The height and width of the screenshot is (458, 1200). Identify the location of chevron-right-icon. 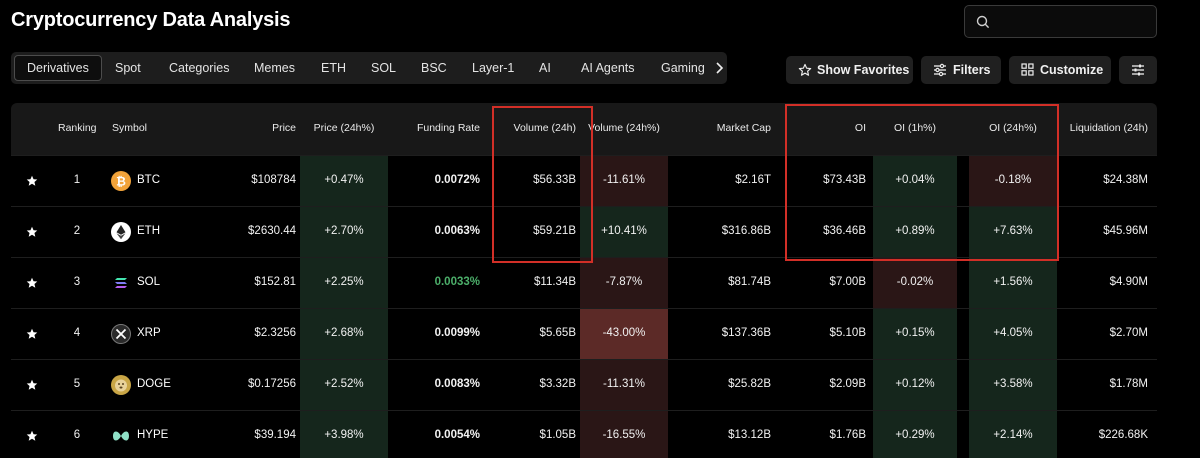
(720, 68).